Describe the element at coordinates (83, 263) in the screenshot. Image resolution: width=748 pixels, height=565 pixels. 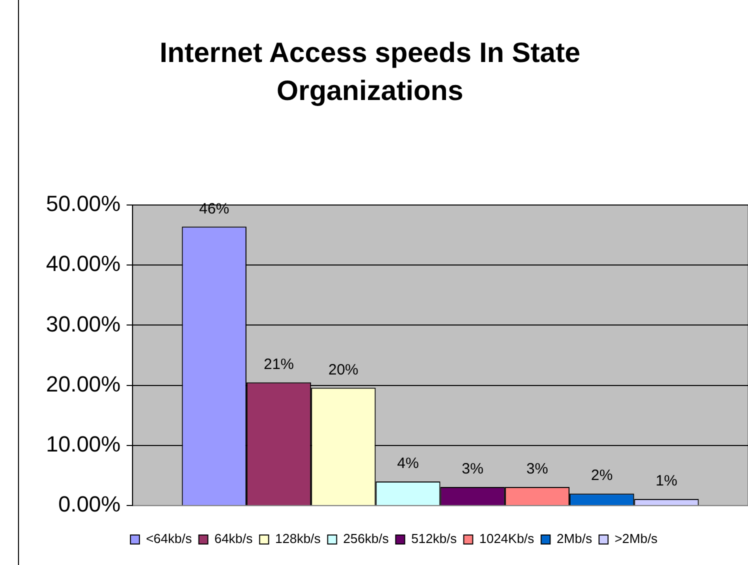
I see `y-tick-label: 40.00%` at that location.